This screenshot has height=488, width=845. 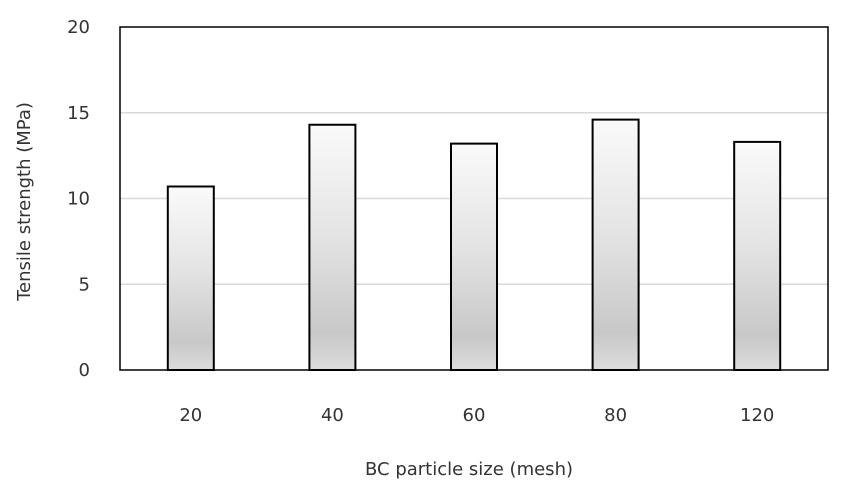 What do you see at coordinates (24, 202) in the screenshot?
I see `y-axis-title: Tensile strength (MPa)` at bounding box center [24, 202].